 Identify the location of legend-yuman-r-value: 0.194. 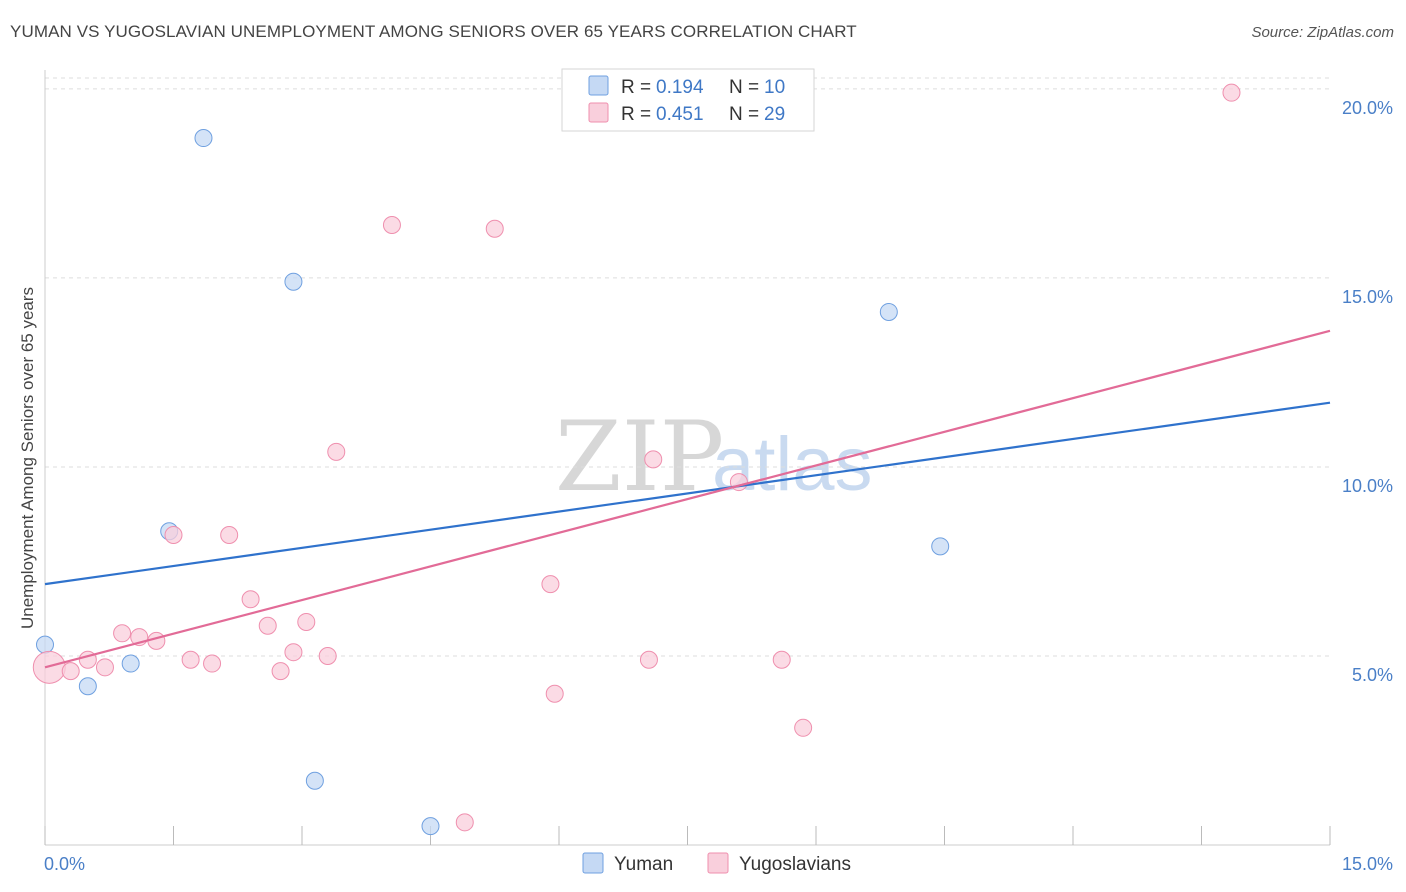
(680, 87).